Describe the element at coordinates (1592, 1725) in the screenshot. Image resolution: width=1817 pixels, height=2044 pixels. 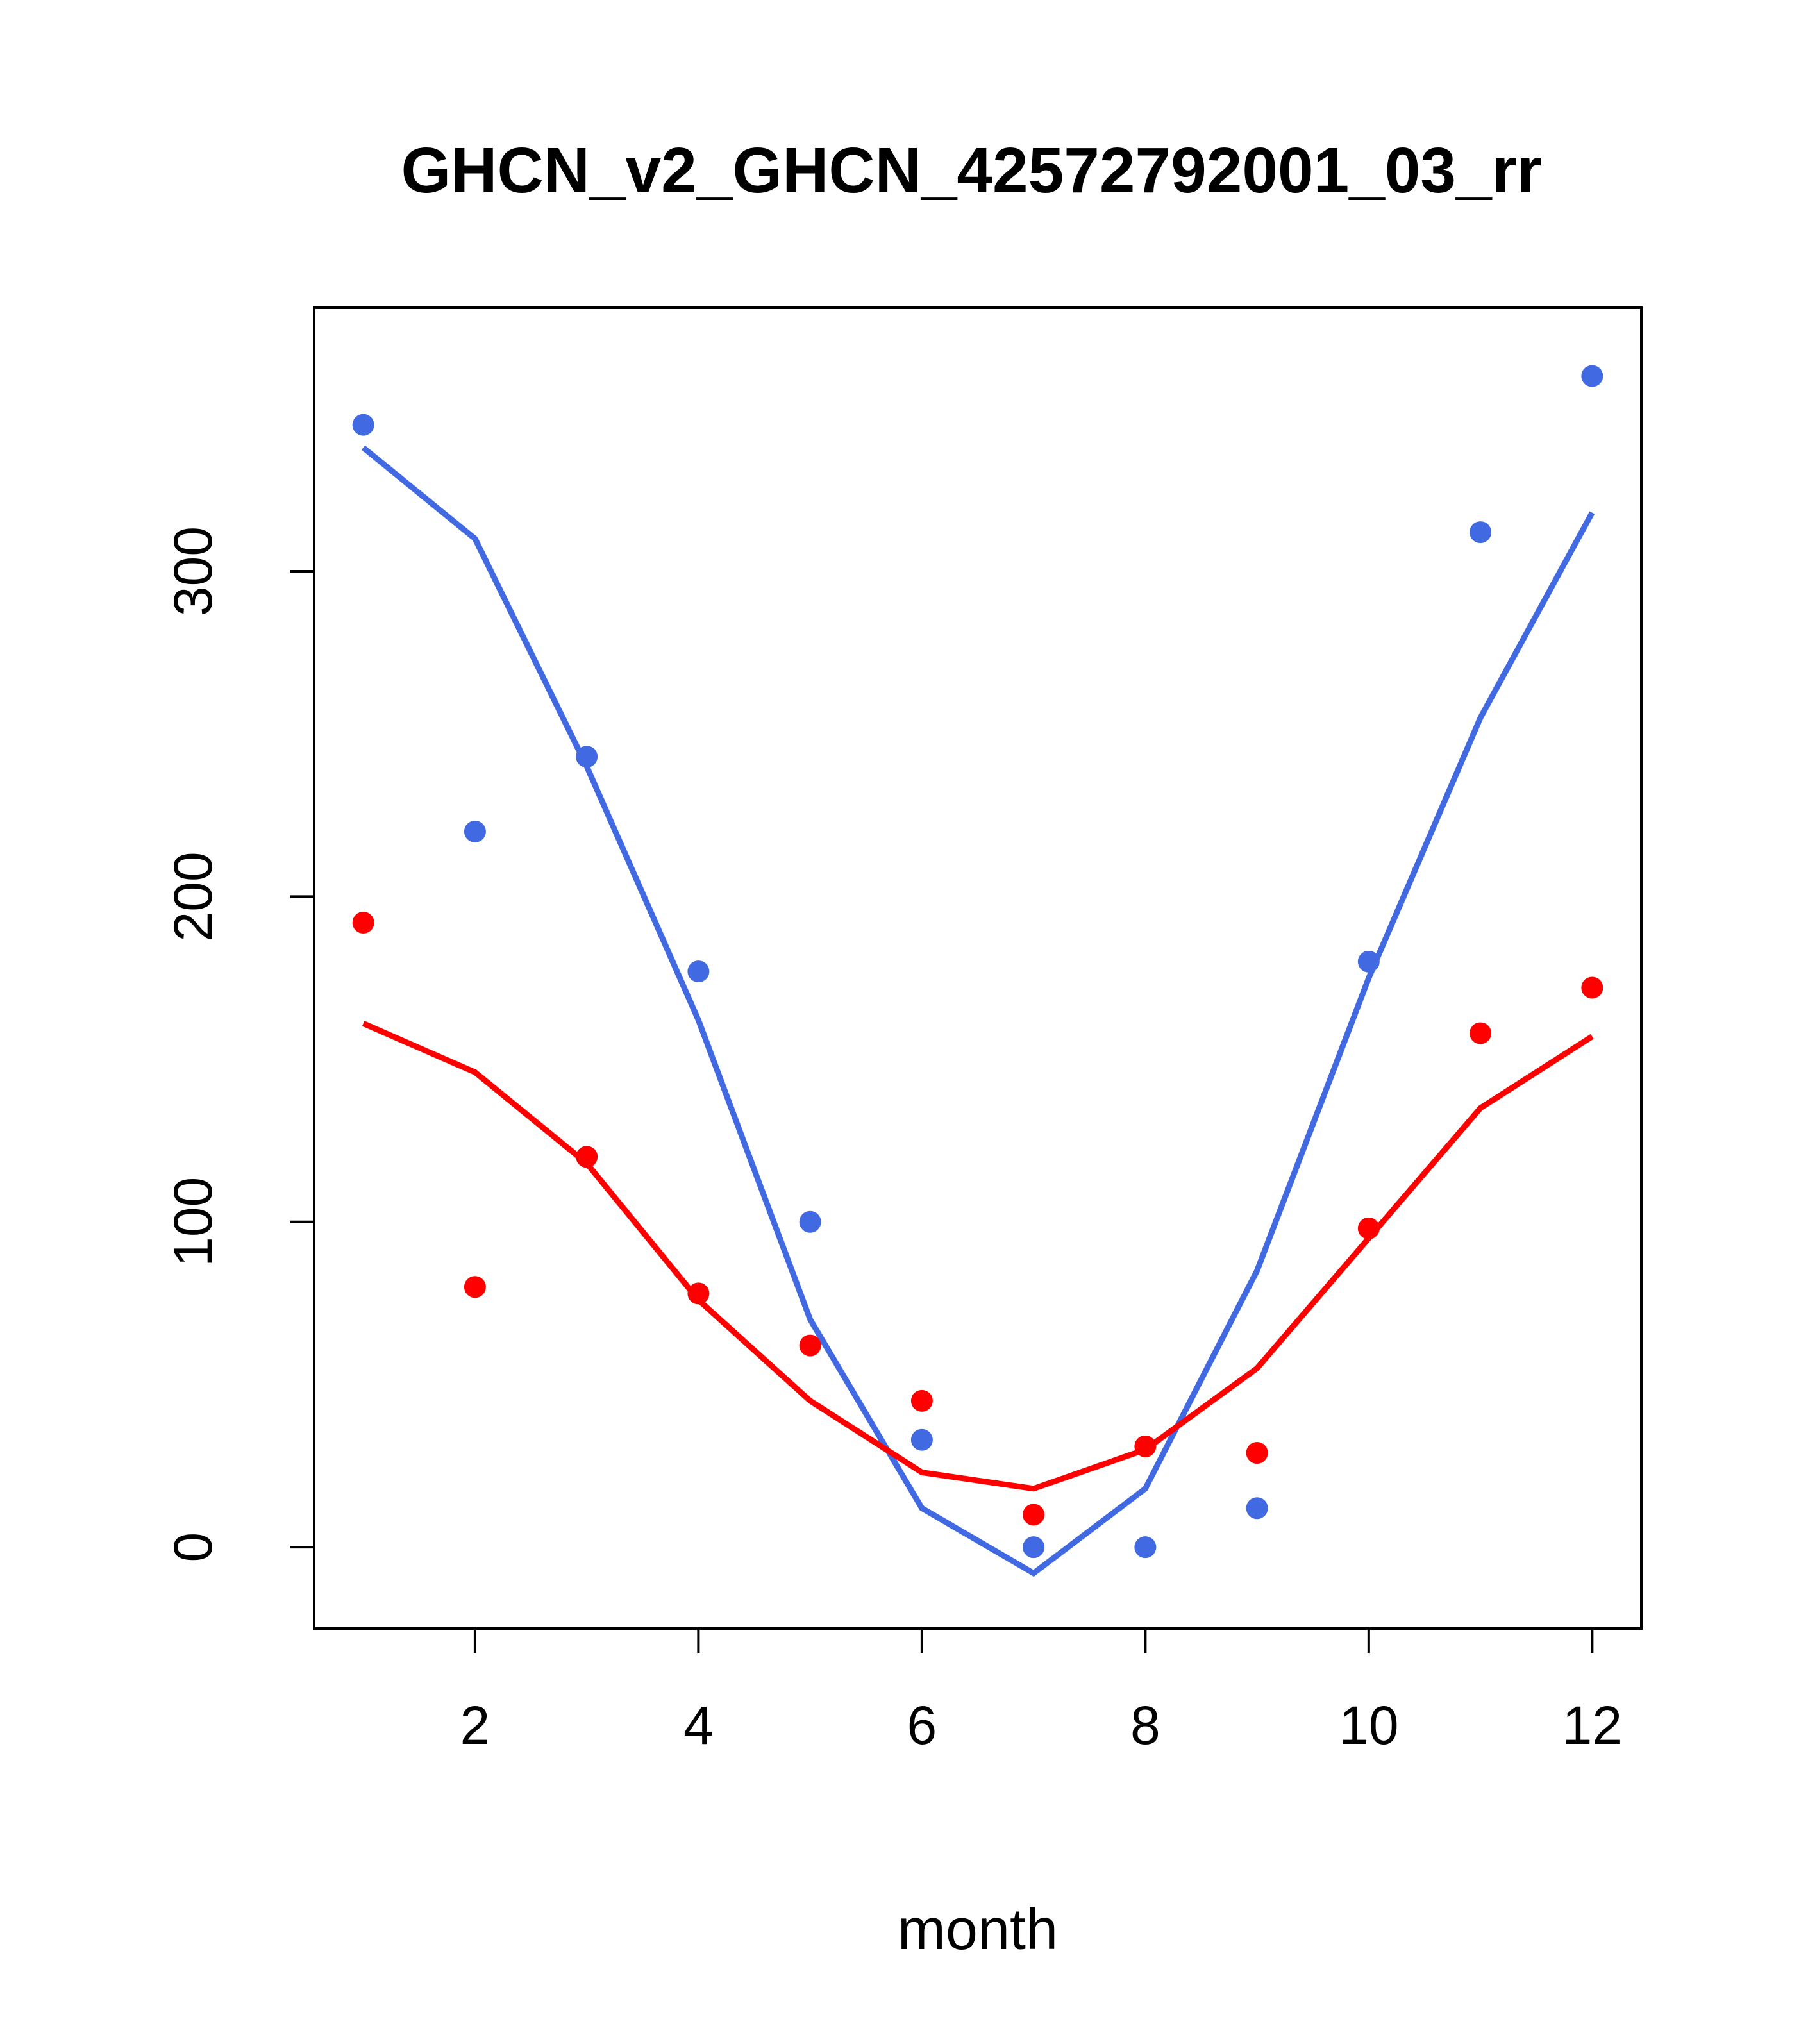
I see `x-tick-label: 12` at that location.